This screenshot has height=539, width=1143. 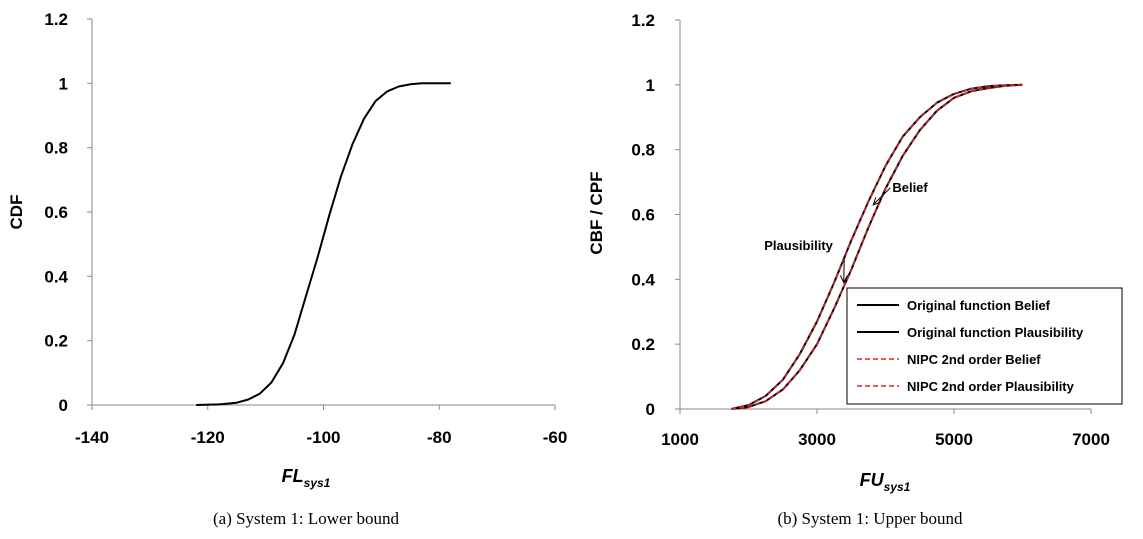 What do you see at coordinates (979, 305) in the screenshot?
I see `legend-label: Original function Belief` at bounding box center [979, 305].